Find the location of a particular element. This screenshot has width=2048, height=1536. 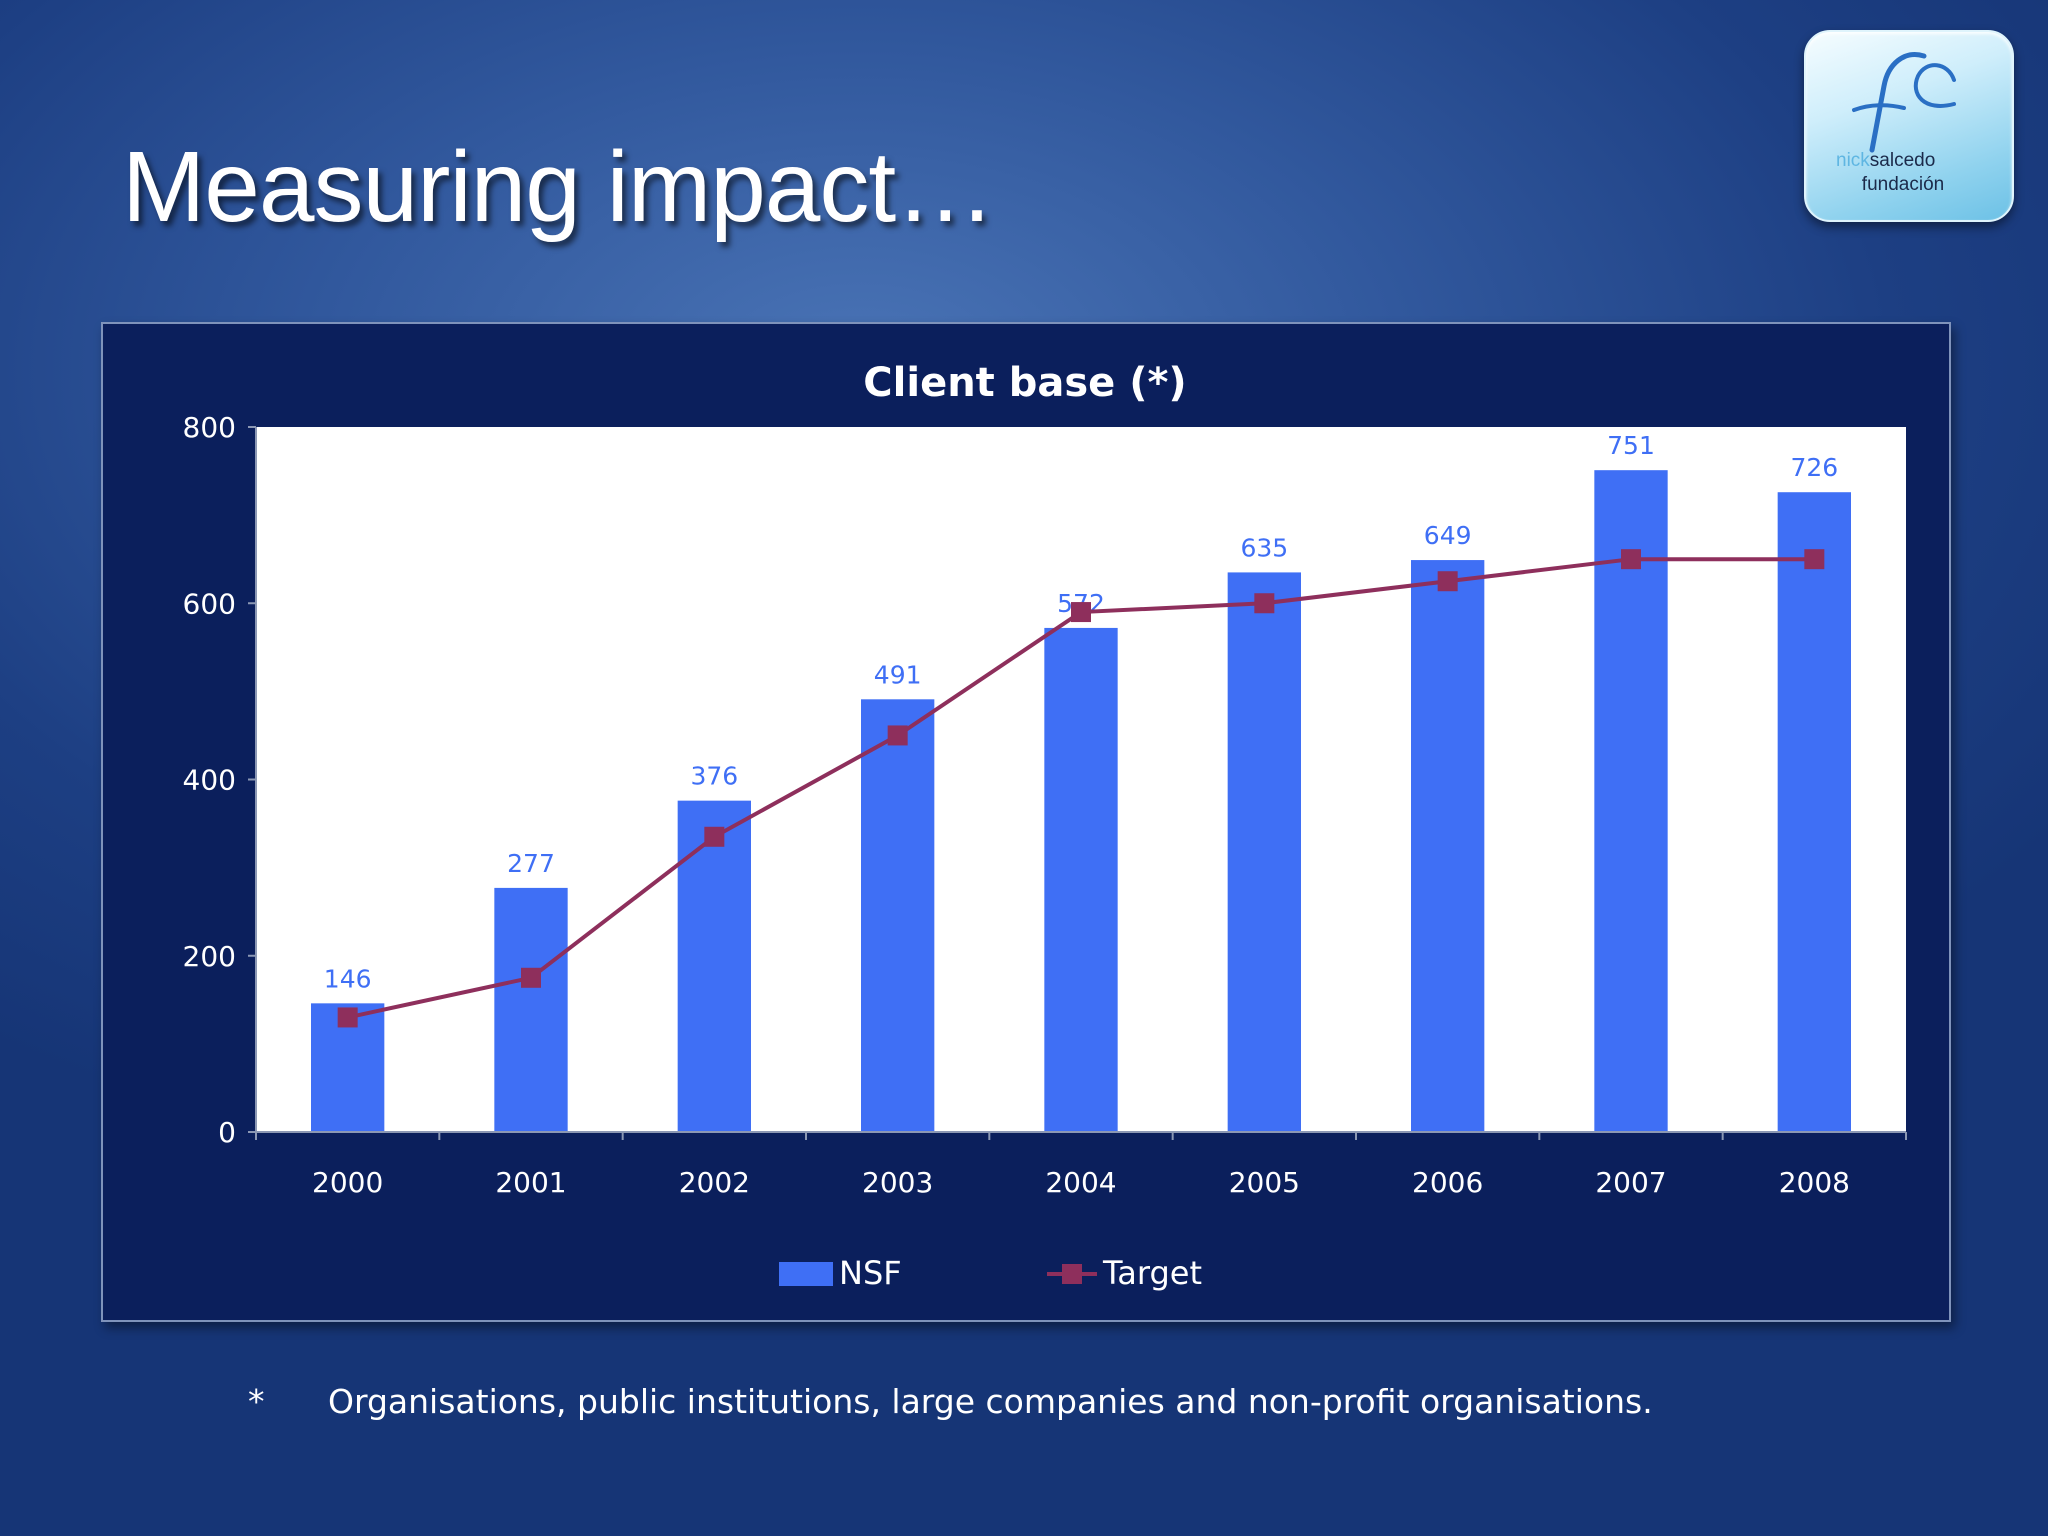

target-point-2008 is located at coordinates (1814, 559).